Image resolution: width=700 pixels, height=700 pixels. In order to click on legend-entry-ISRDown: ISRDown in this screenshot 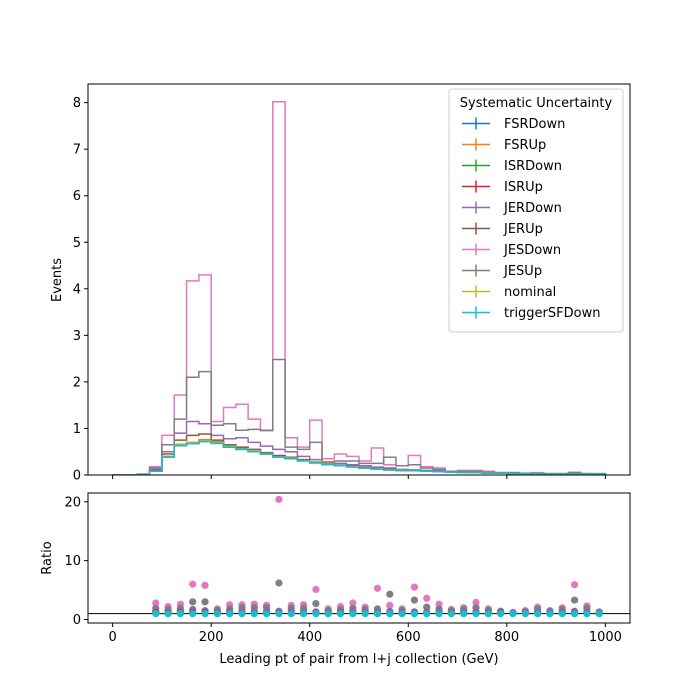, I will do `click(512, 166)`.